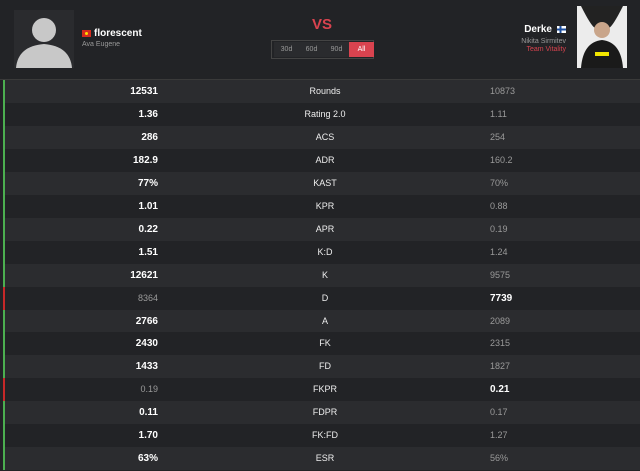  I want to click on stat-name: K, so click(324, 274).